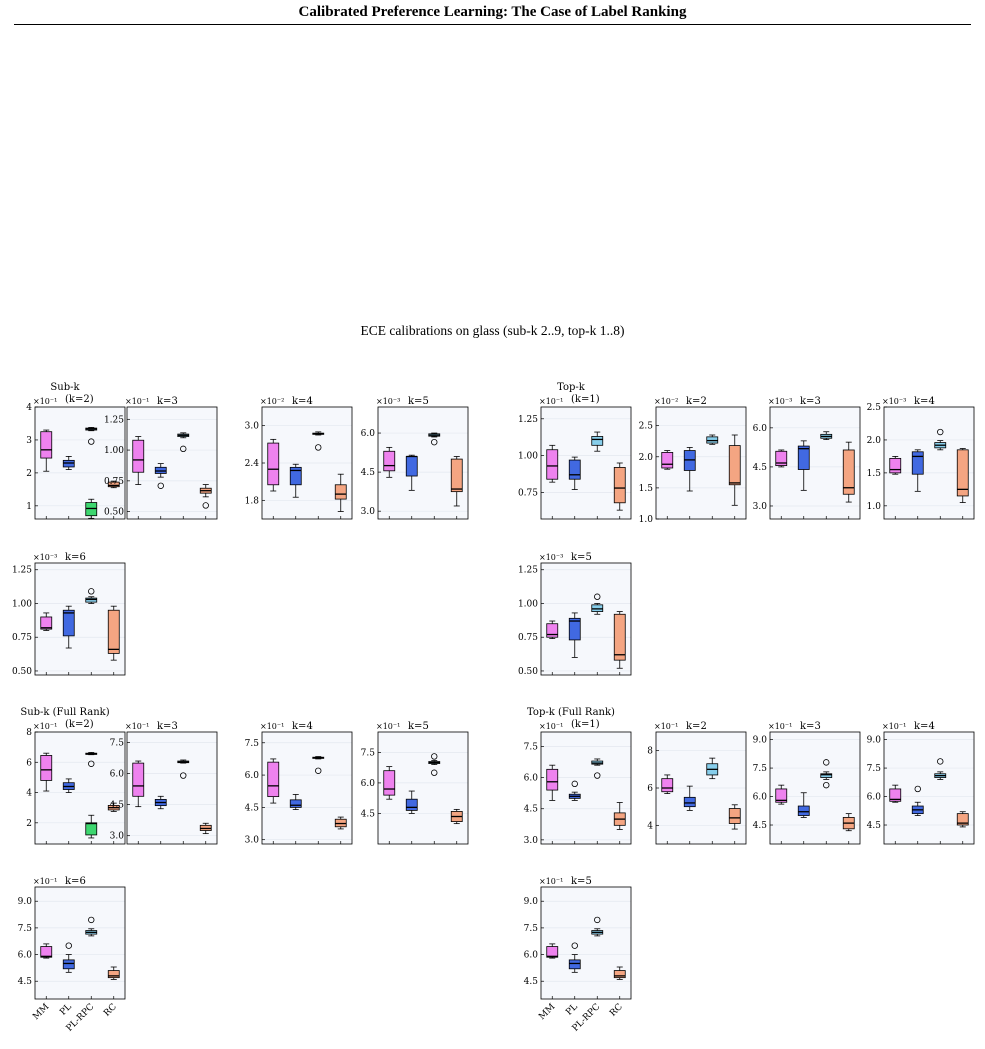 This screenshot has width=985, height=1049. I want to click on y-tick-label: 7.5, so click(252, 744).